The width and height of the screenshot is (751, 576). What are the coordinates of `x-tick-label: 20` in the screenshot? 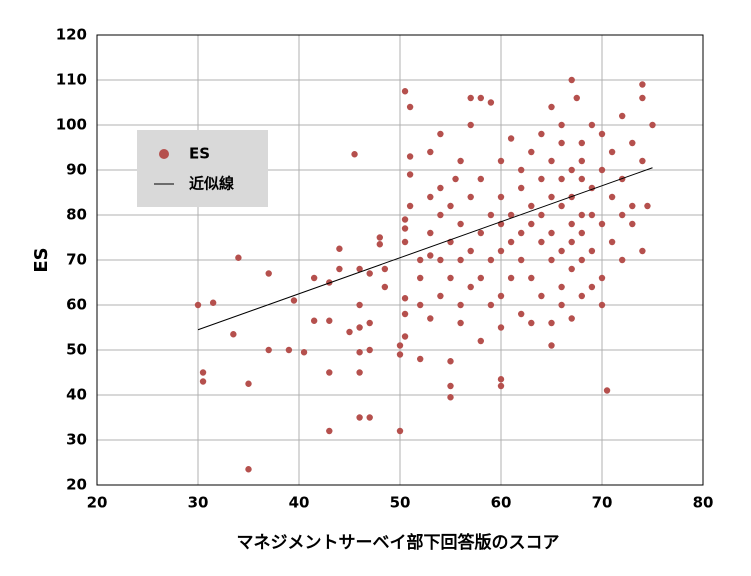 It's located at (97, 503).